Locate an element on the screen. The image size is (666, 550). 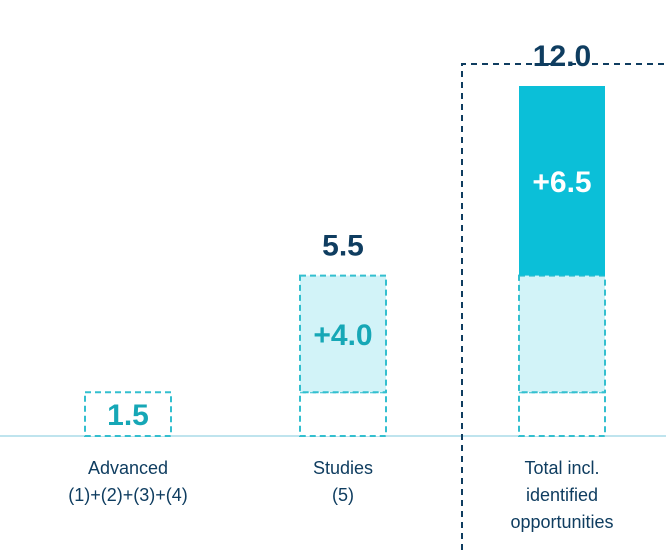
category-label-1-line-2: (5) is located at coordinates (343, 495).